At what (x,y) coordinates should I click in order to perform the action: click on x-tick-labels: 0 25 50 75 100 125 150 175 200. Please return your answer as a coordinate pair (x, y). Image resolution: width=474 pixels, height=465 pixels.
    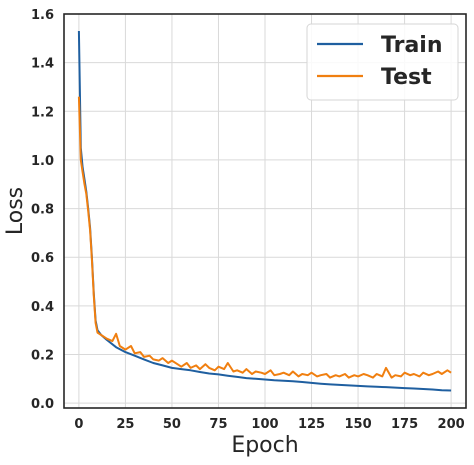
    Looking at the image, I should click on (269, 424).